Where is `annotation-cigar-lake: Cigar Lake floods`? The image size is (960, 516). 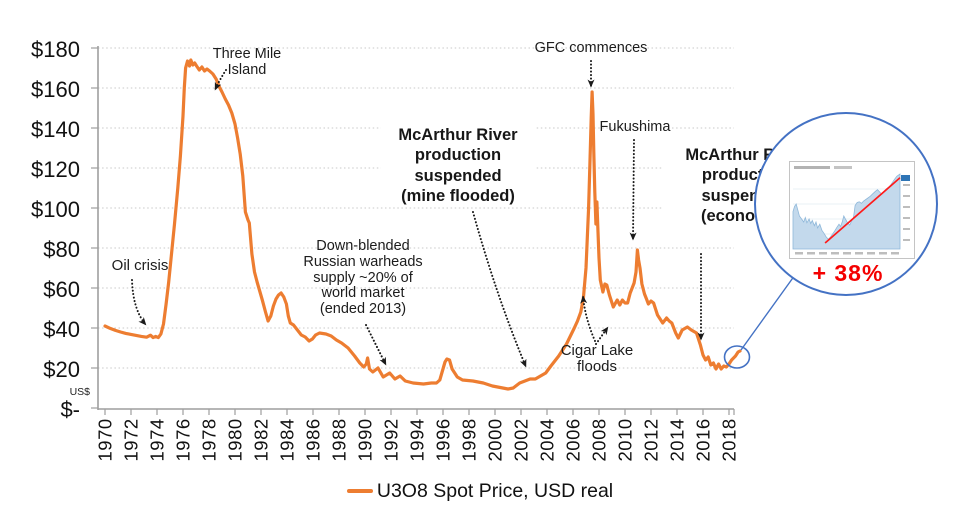 annotation-cigar-lake: Cigar Lake floods is located at coordinates (597, 358).